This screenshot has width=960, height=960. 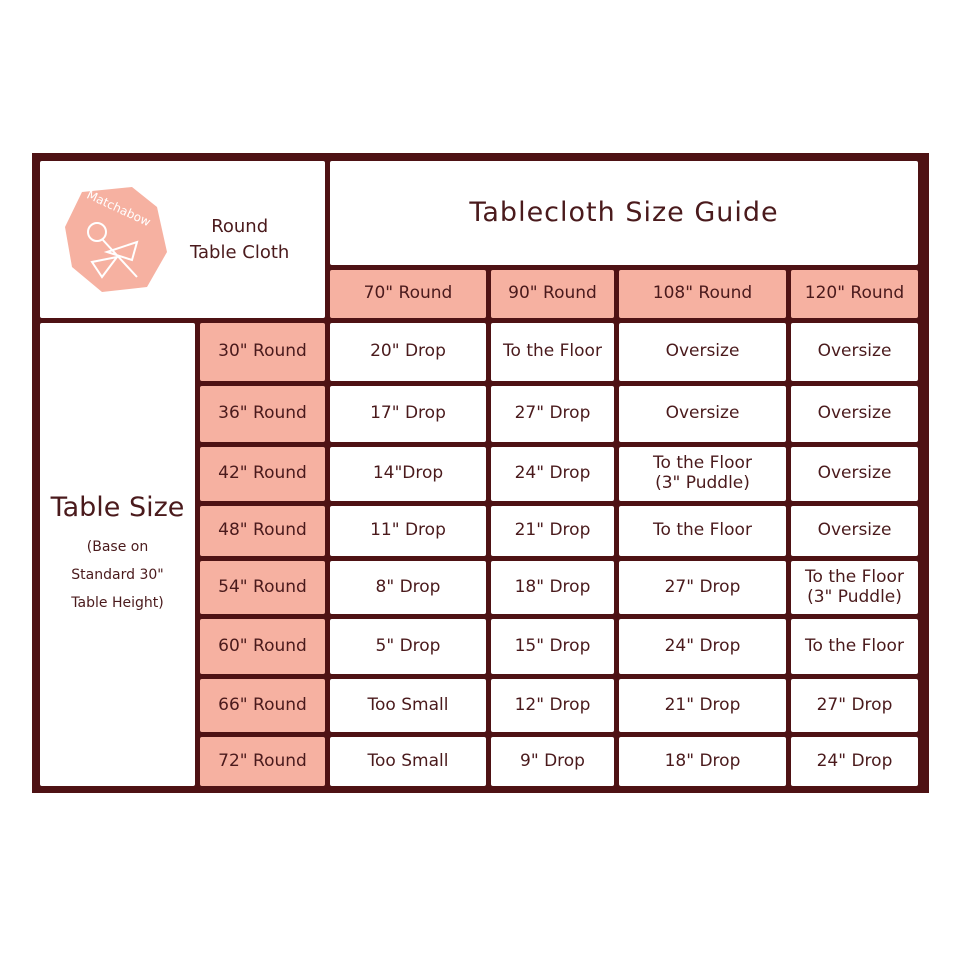 I want to click on table-cell: 9" Drop, so click(x=552, y=761).